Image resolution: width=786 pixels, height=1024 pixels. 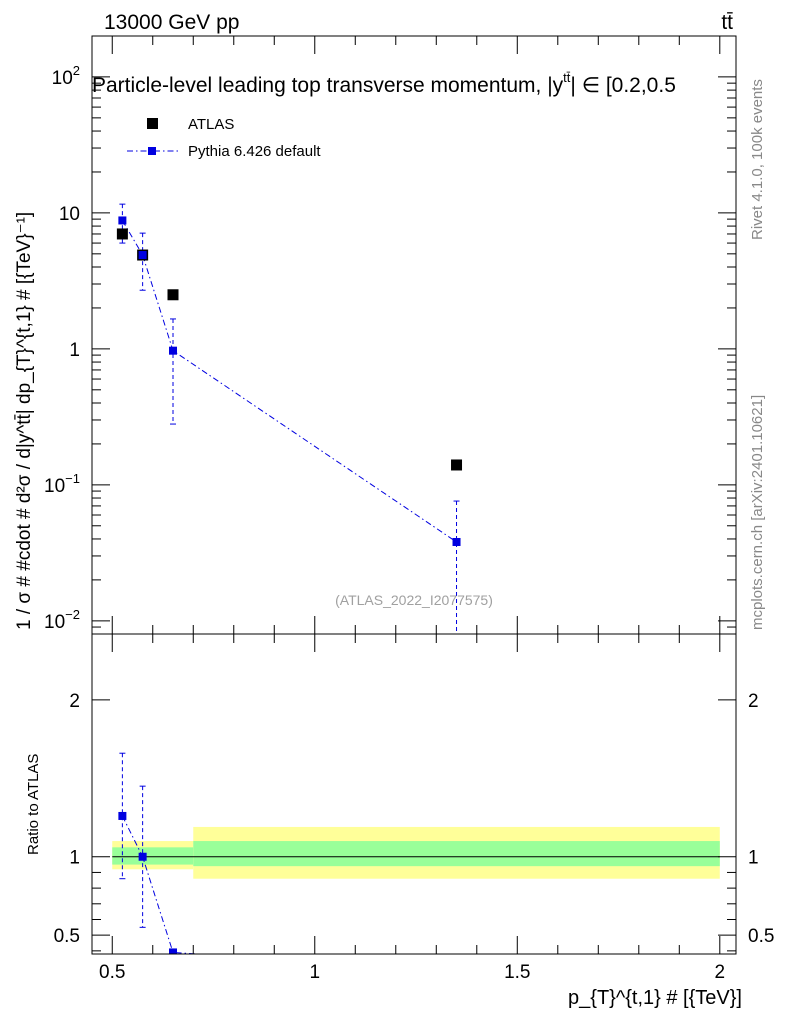 I want to click on main-y-tick-label: 10, so click(x=69, y=214).